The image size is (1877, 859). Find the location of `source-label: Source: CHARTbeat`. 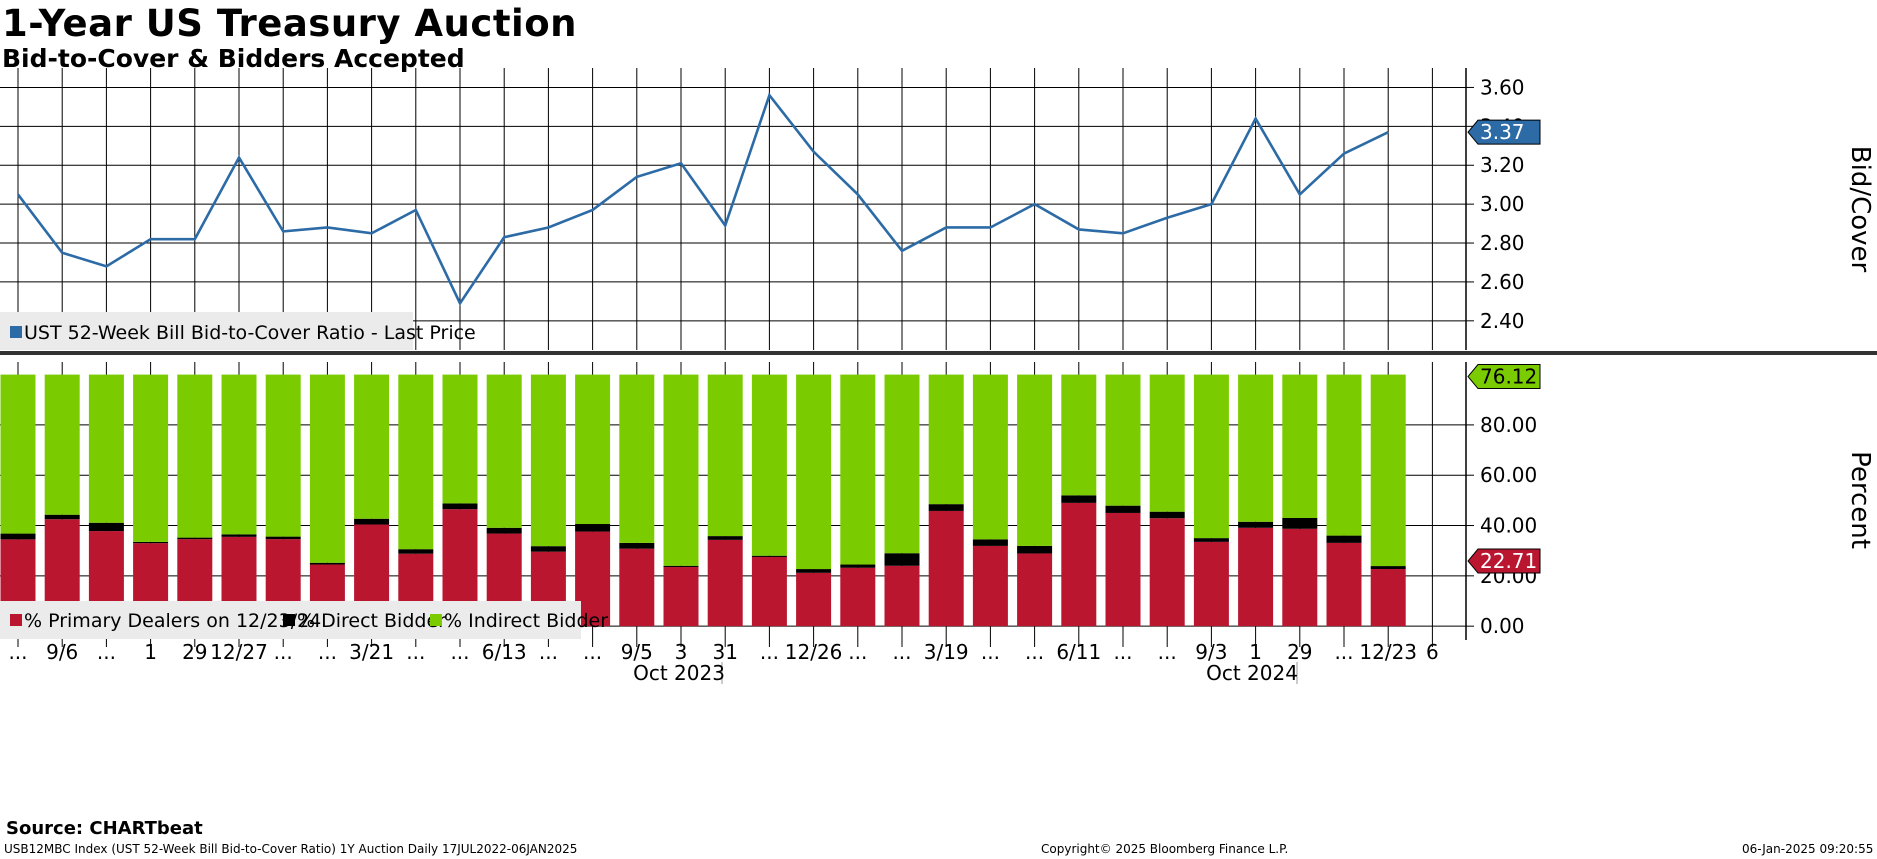

source-label: Source: CHARTbeat is located at coordinates (104, 828).